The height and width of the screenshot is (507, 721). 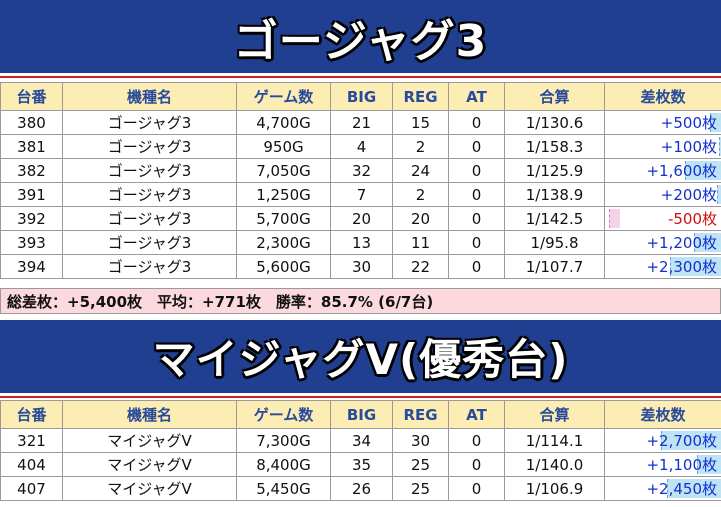 I want to click on games-cell: 8,400G, so click(x=283, y=464).